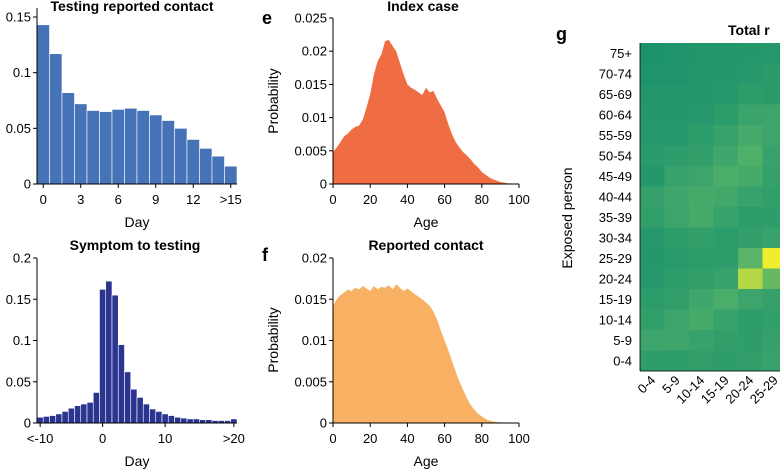 The width and height of the screenshot is (780, 470). I want to click on row-label: 65-69, so click(615, 94).